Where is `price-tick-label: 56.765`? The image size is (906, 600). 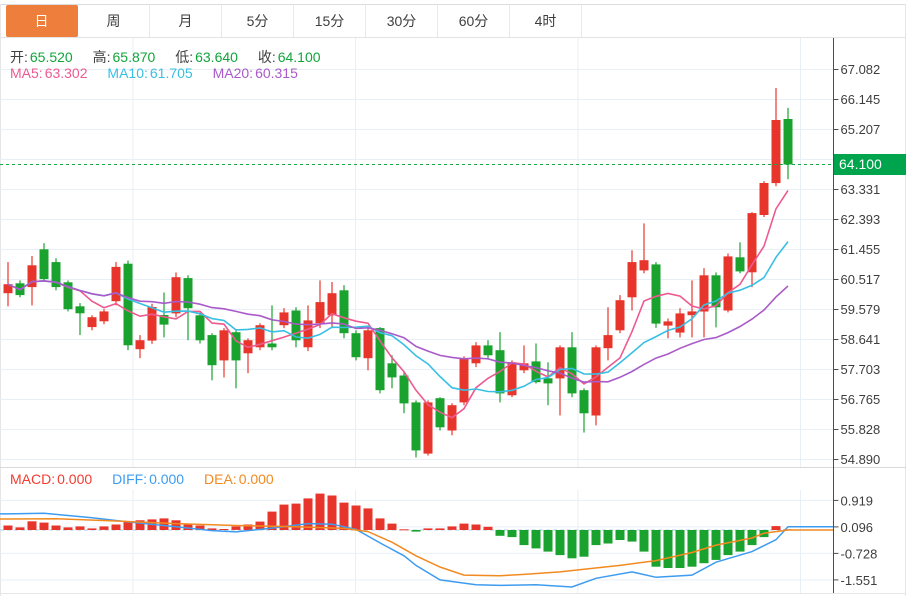 price-tick-label: 56.765 is located at coordinates (861, 399).